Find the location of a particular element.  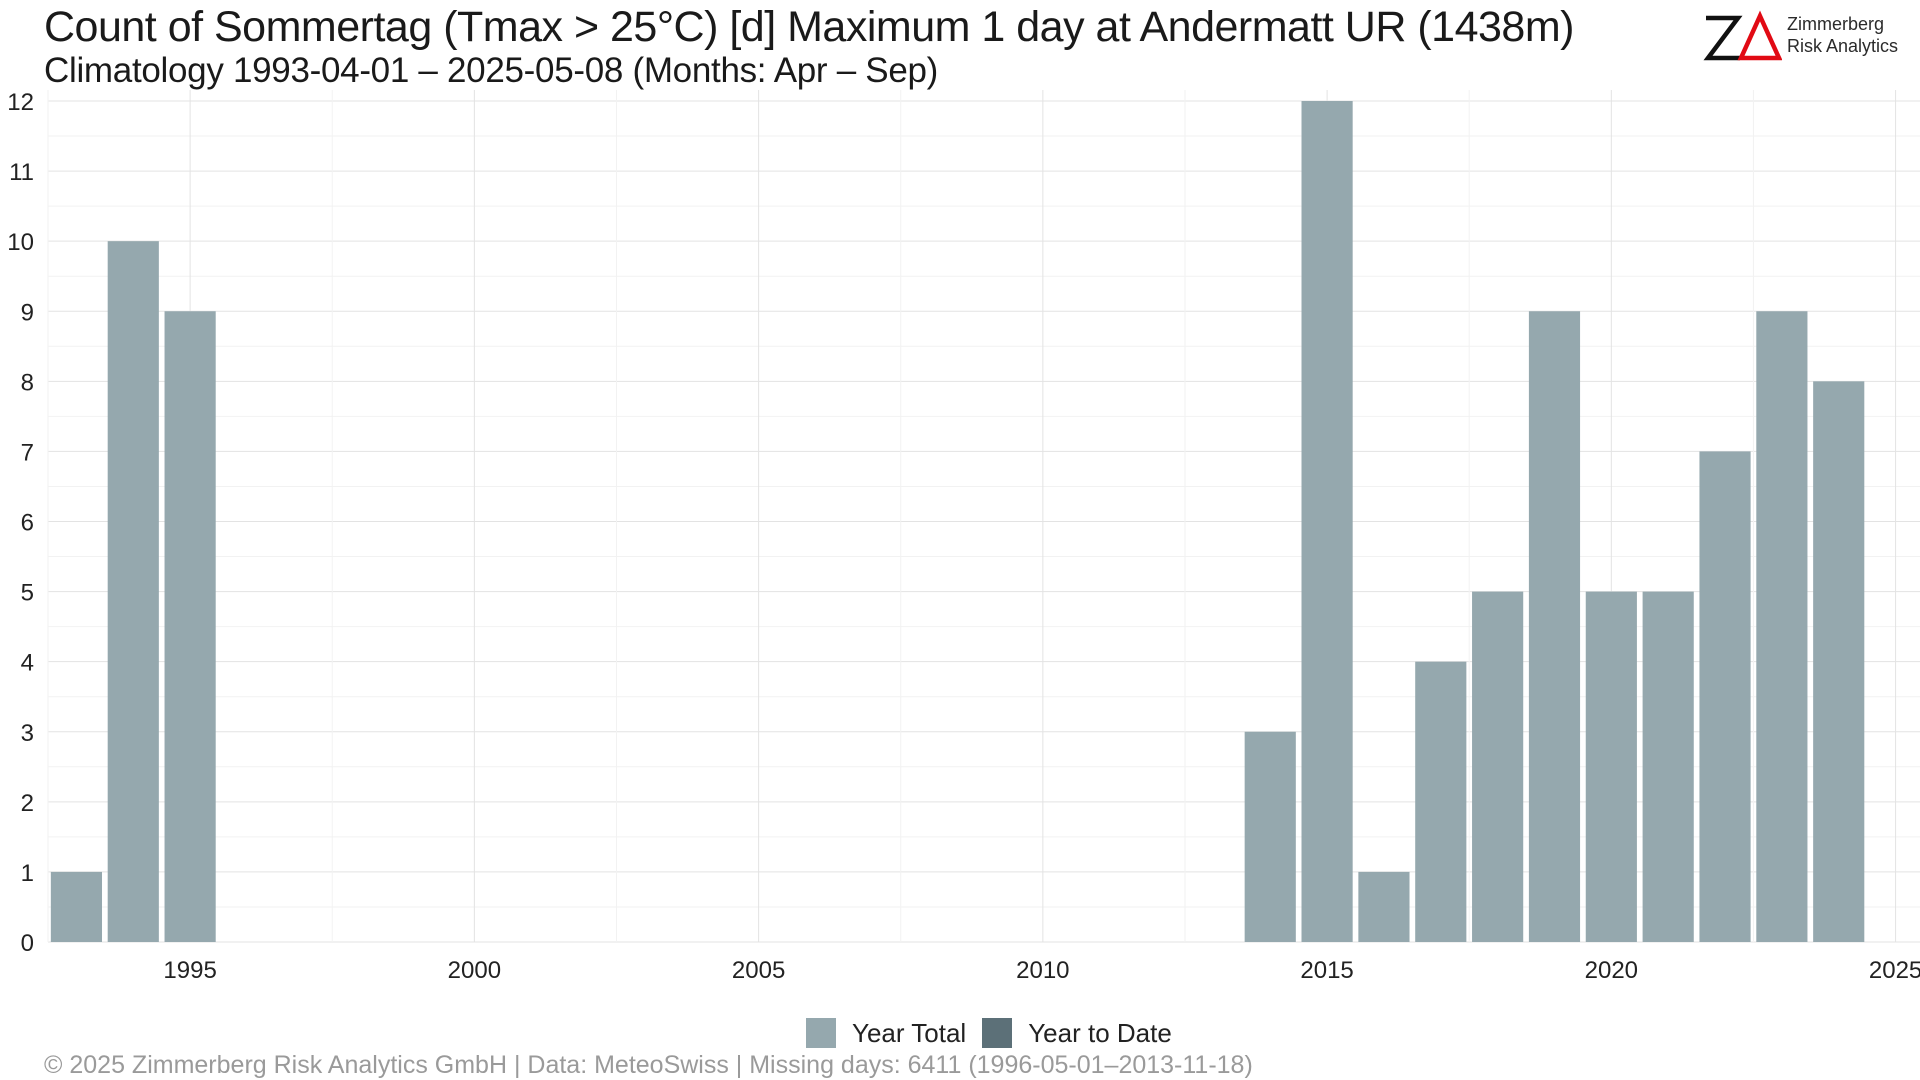

y-tick-label: 5 is located at coordinates (27, 593).